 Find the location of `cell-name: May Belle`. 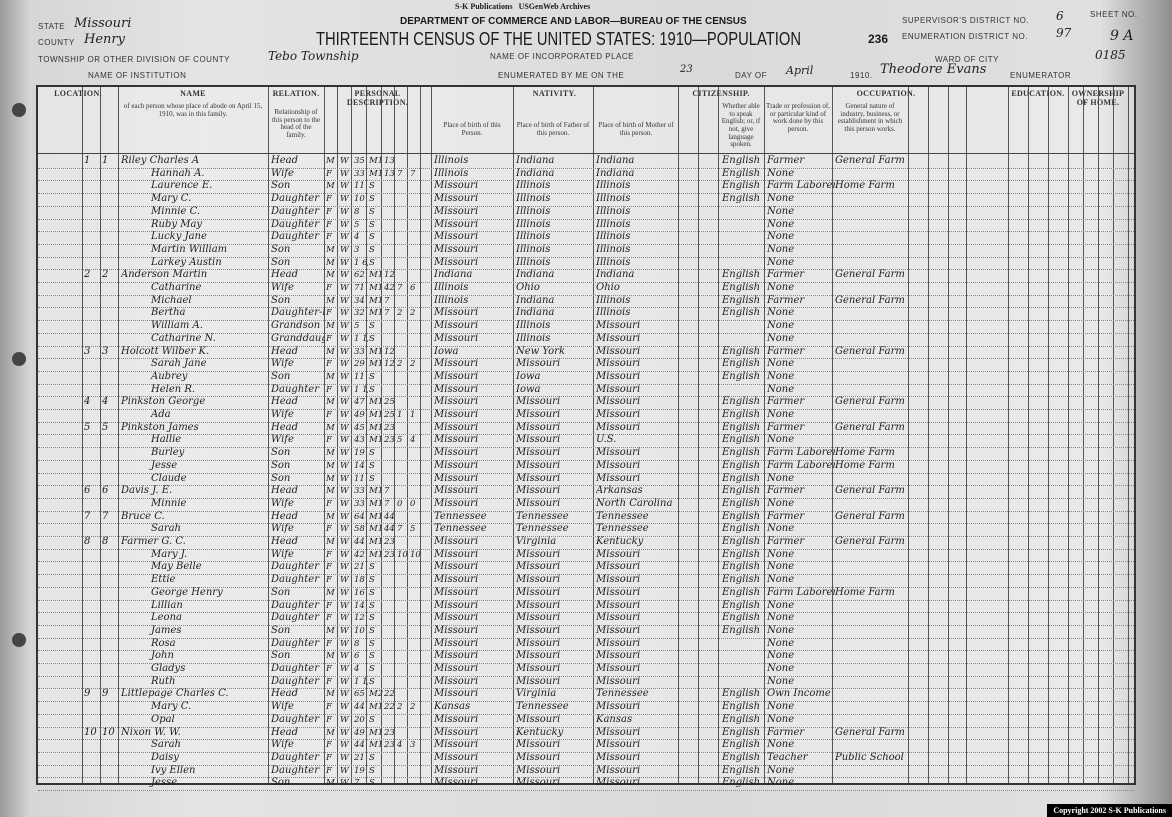

cell-name: May Belle is located at coordinates (176, 567).